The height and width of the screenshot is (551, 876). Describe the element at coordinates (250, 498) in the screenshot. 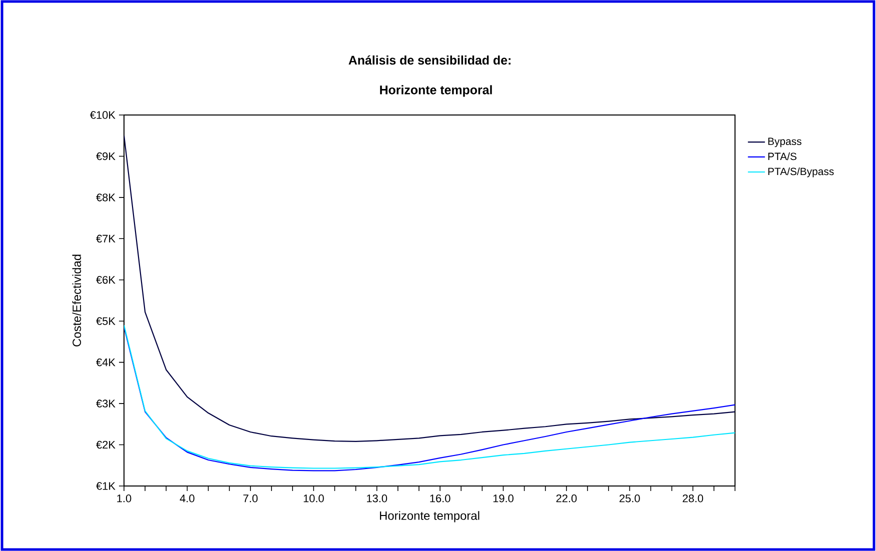

I see `x-tick-label: 7.0` at that location.